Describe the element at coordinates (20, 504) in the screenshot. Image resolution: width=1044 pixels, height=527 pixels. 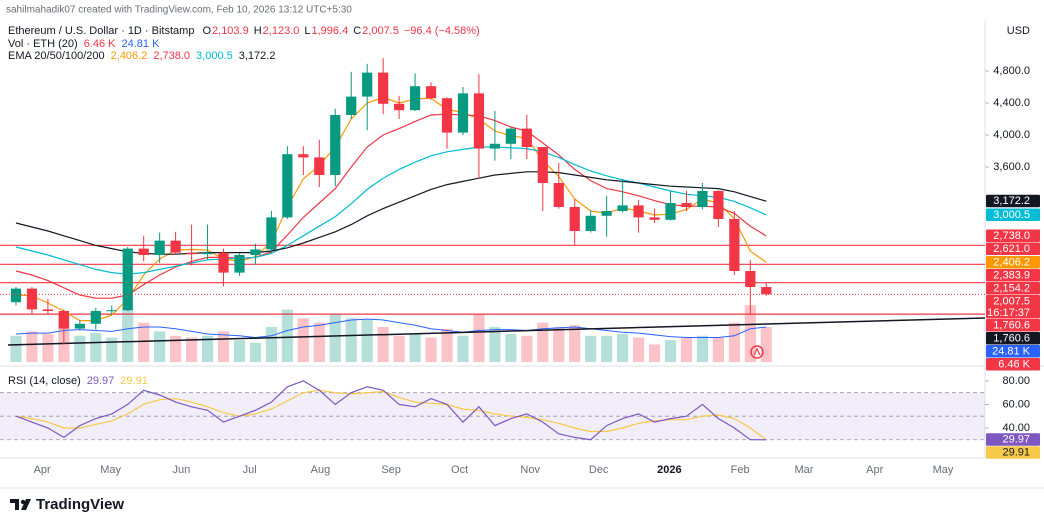
I see `brand-logo` at that location.